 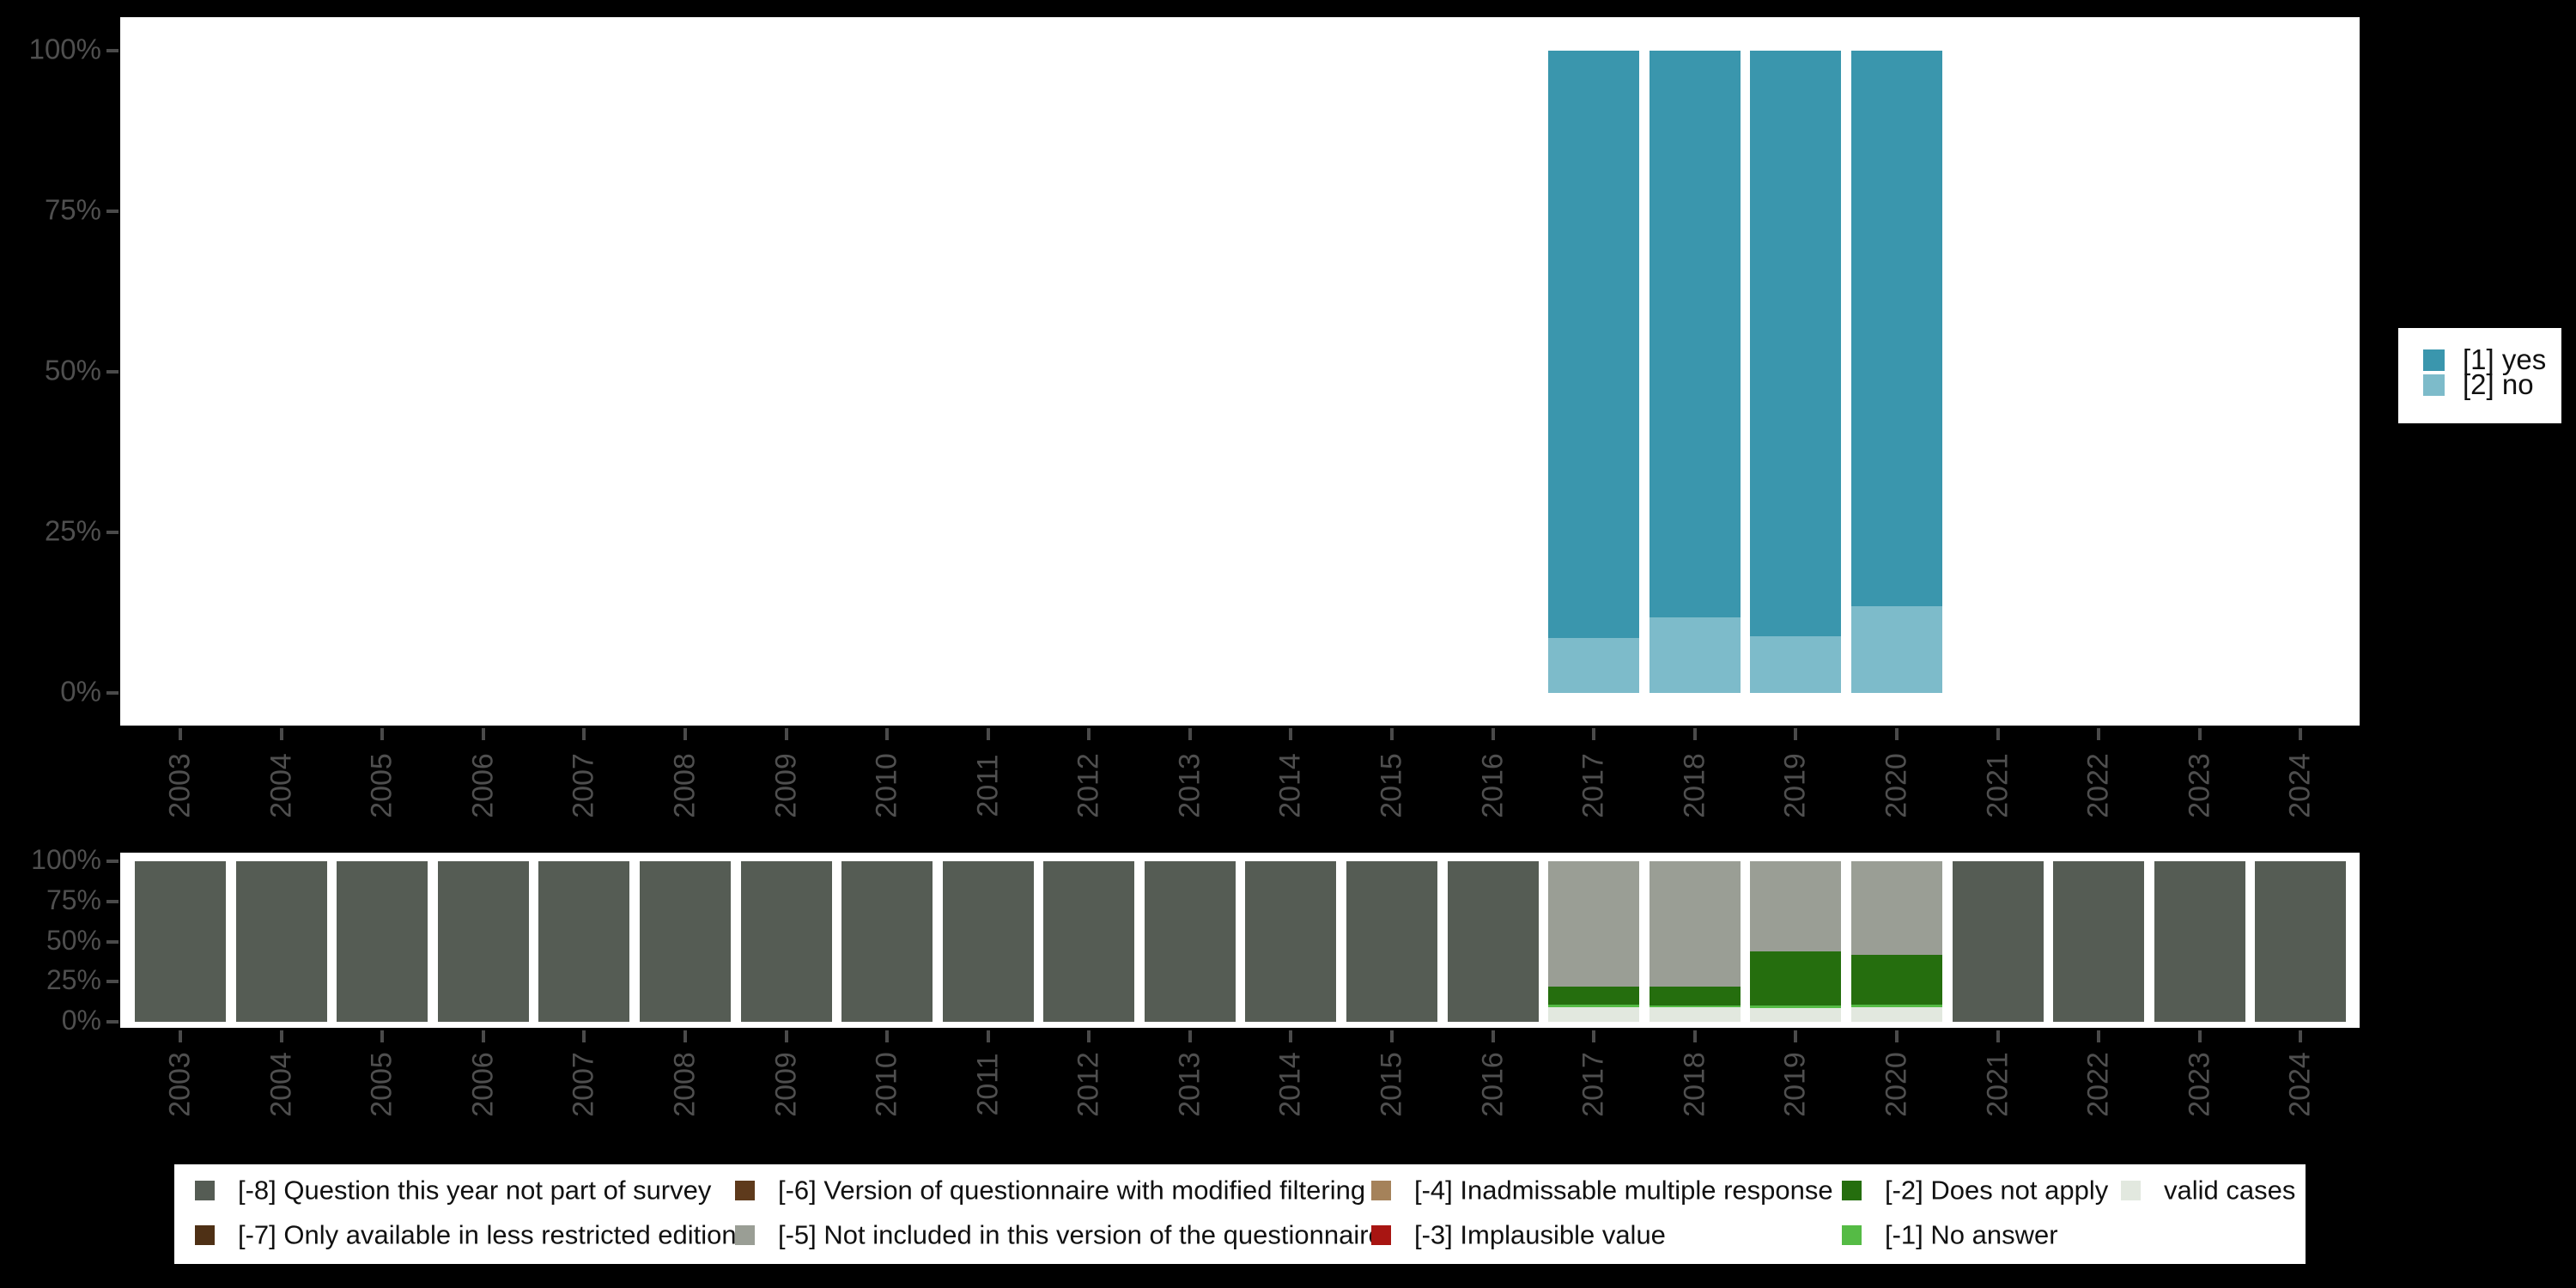 I want to click on y-axis-tick-label: 100%, so click(x=64, y=49).